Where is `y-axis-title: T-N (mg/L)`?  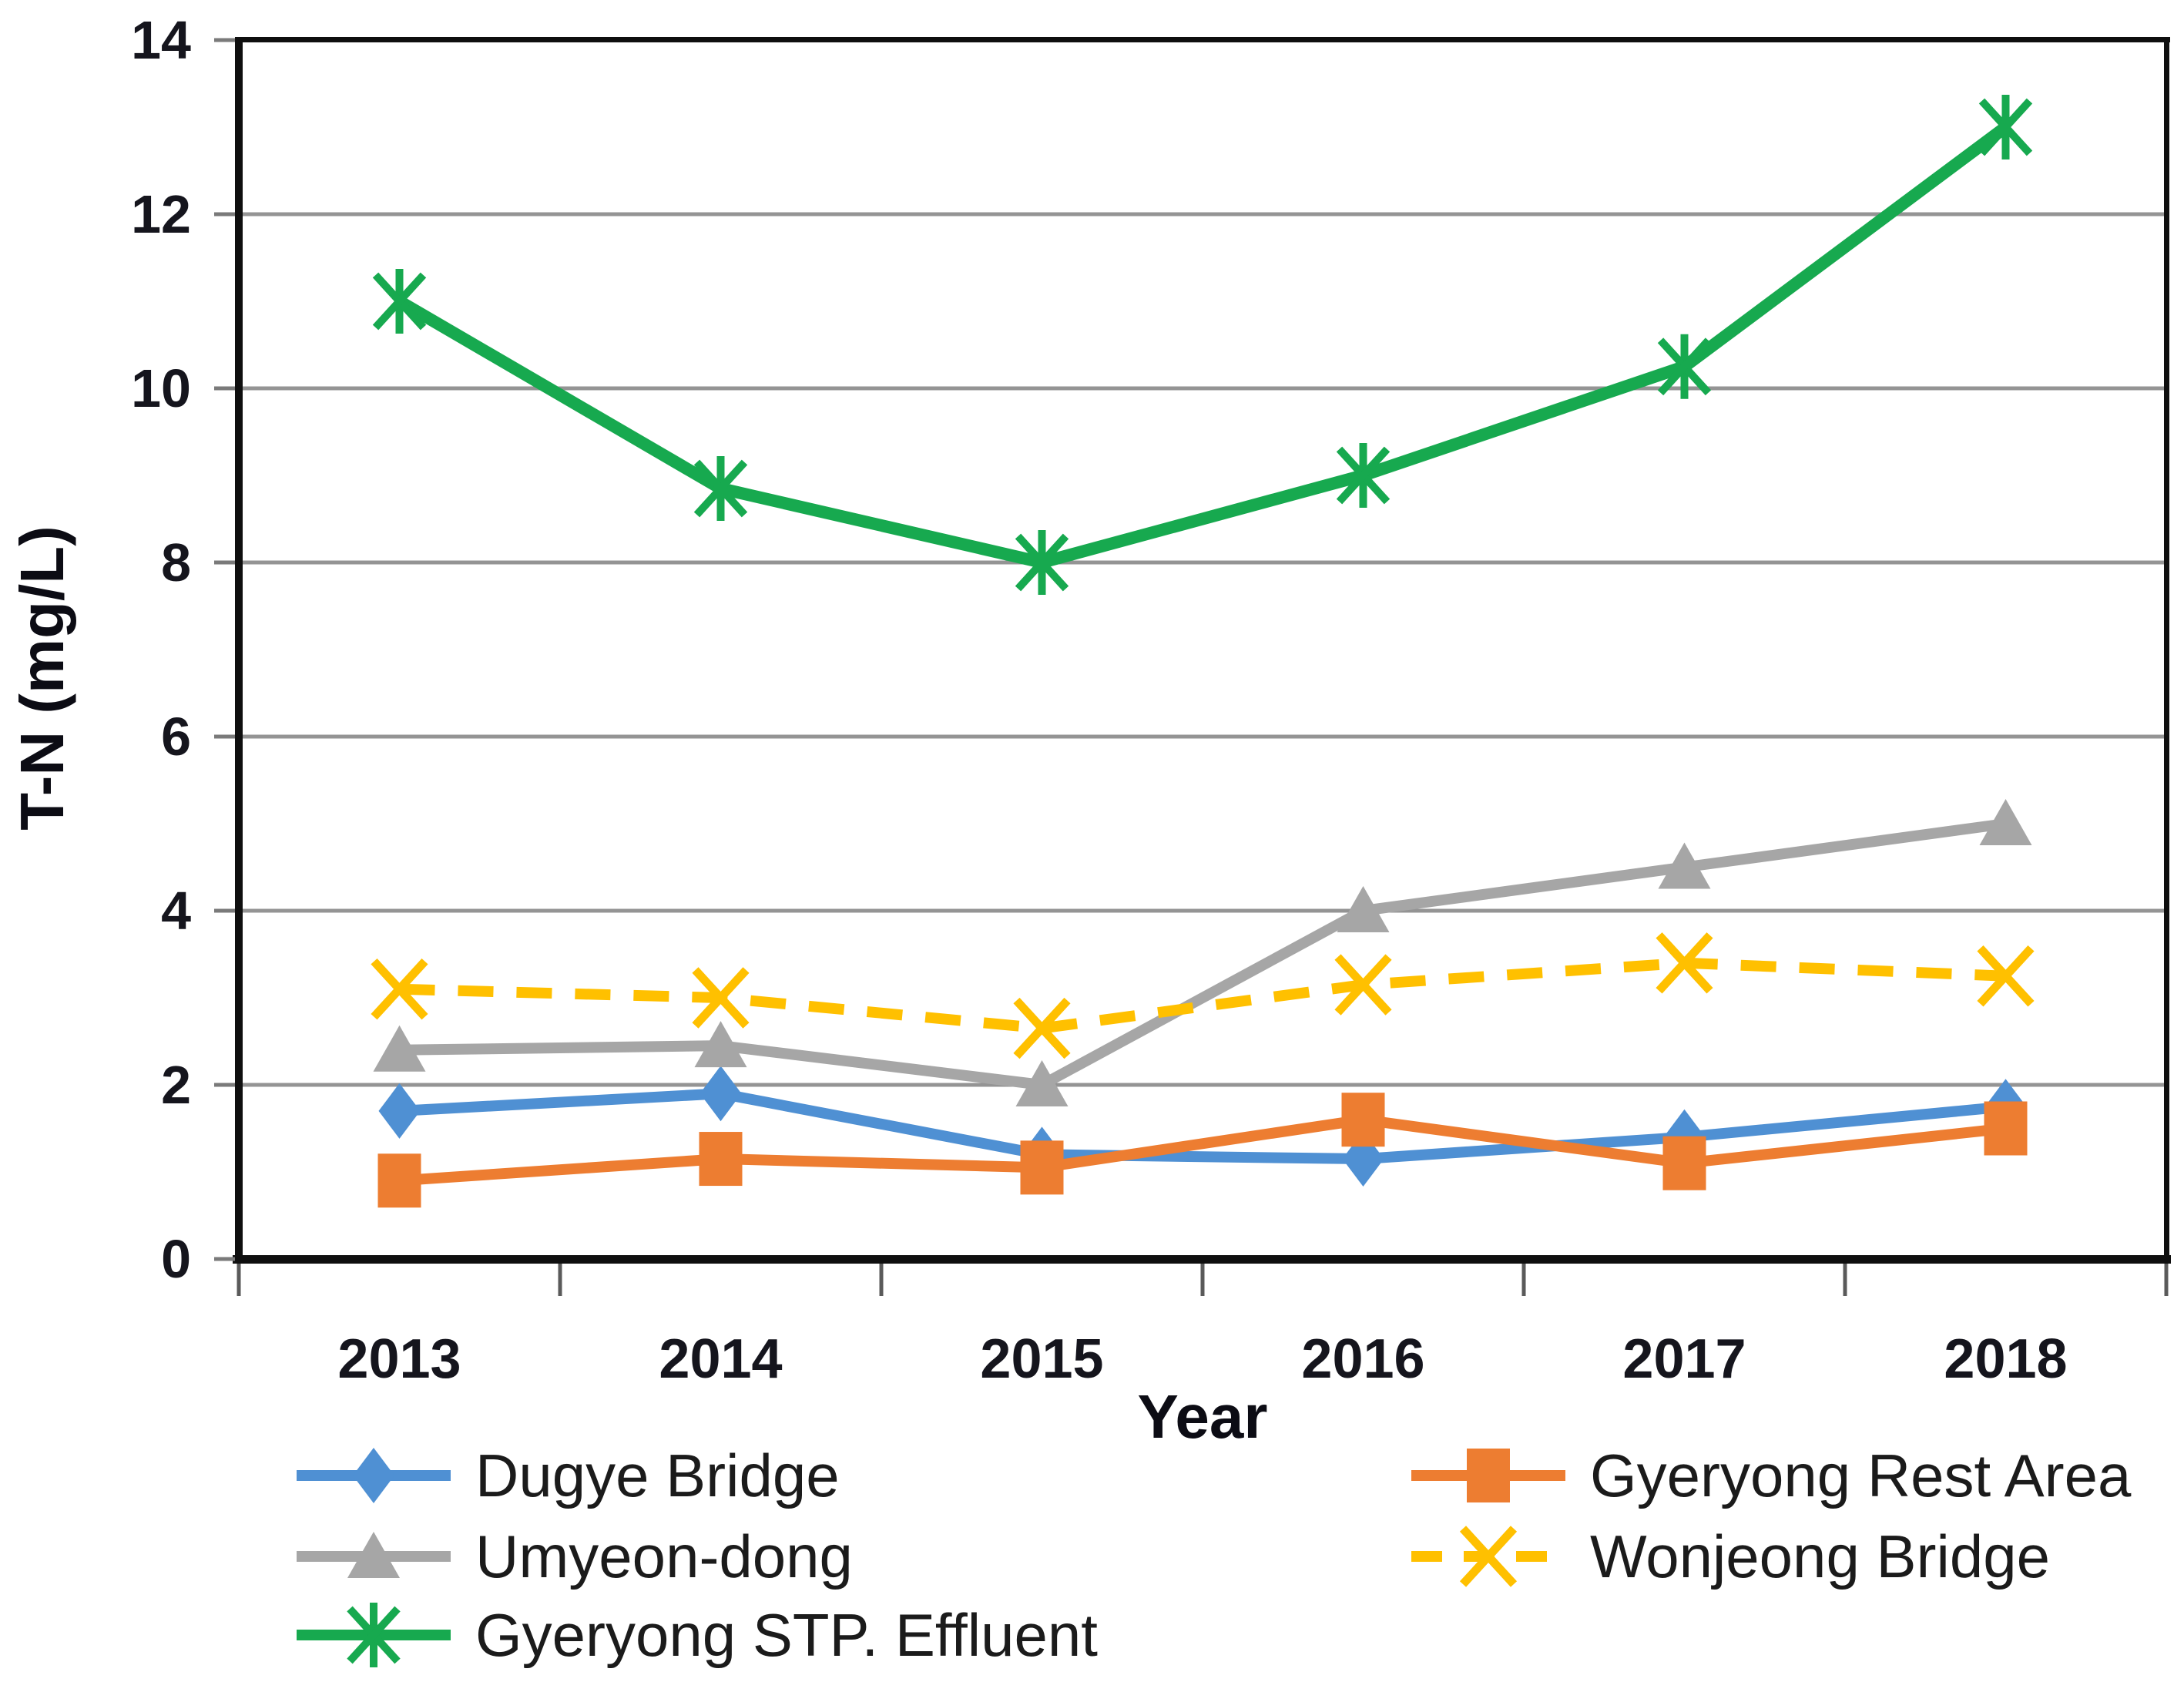
y-axis-title: T-N (mg/L) is located at coordinates (42, 677).